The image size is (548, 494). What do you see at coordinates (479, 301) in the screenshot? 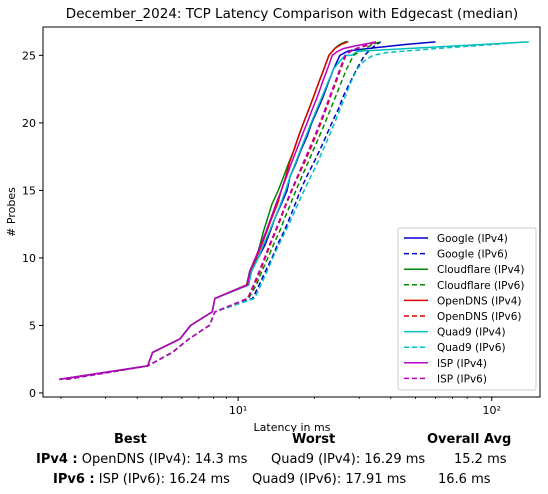
I see `legend-entry-4: OpenDNS (IPv4)` at bounding box center [479, 301].